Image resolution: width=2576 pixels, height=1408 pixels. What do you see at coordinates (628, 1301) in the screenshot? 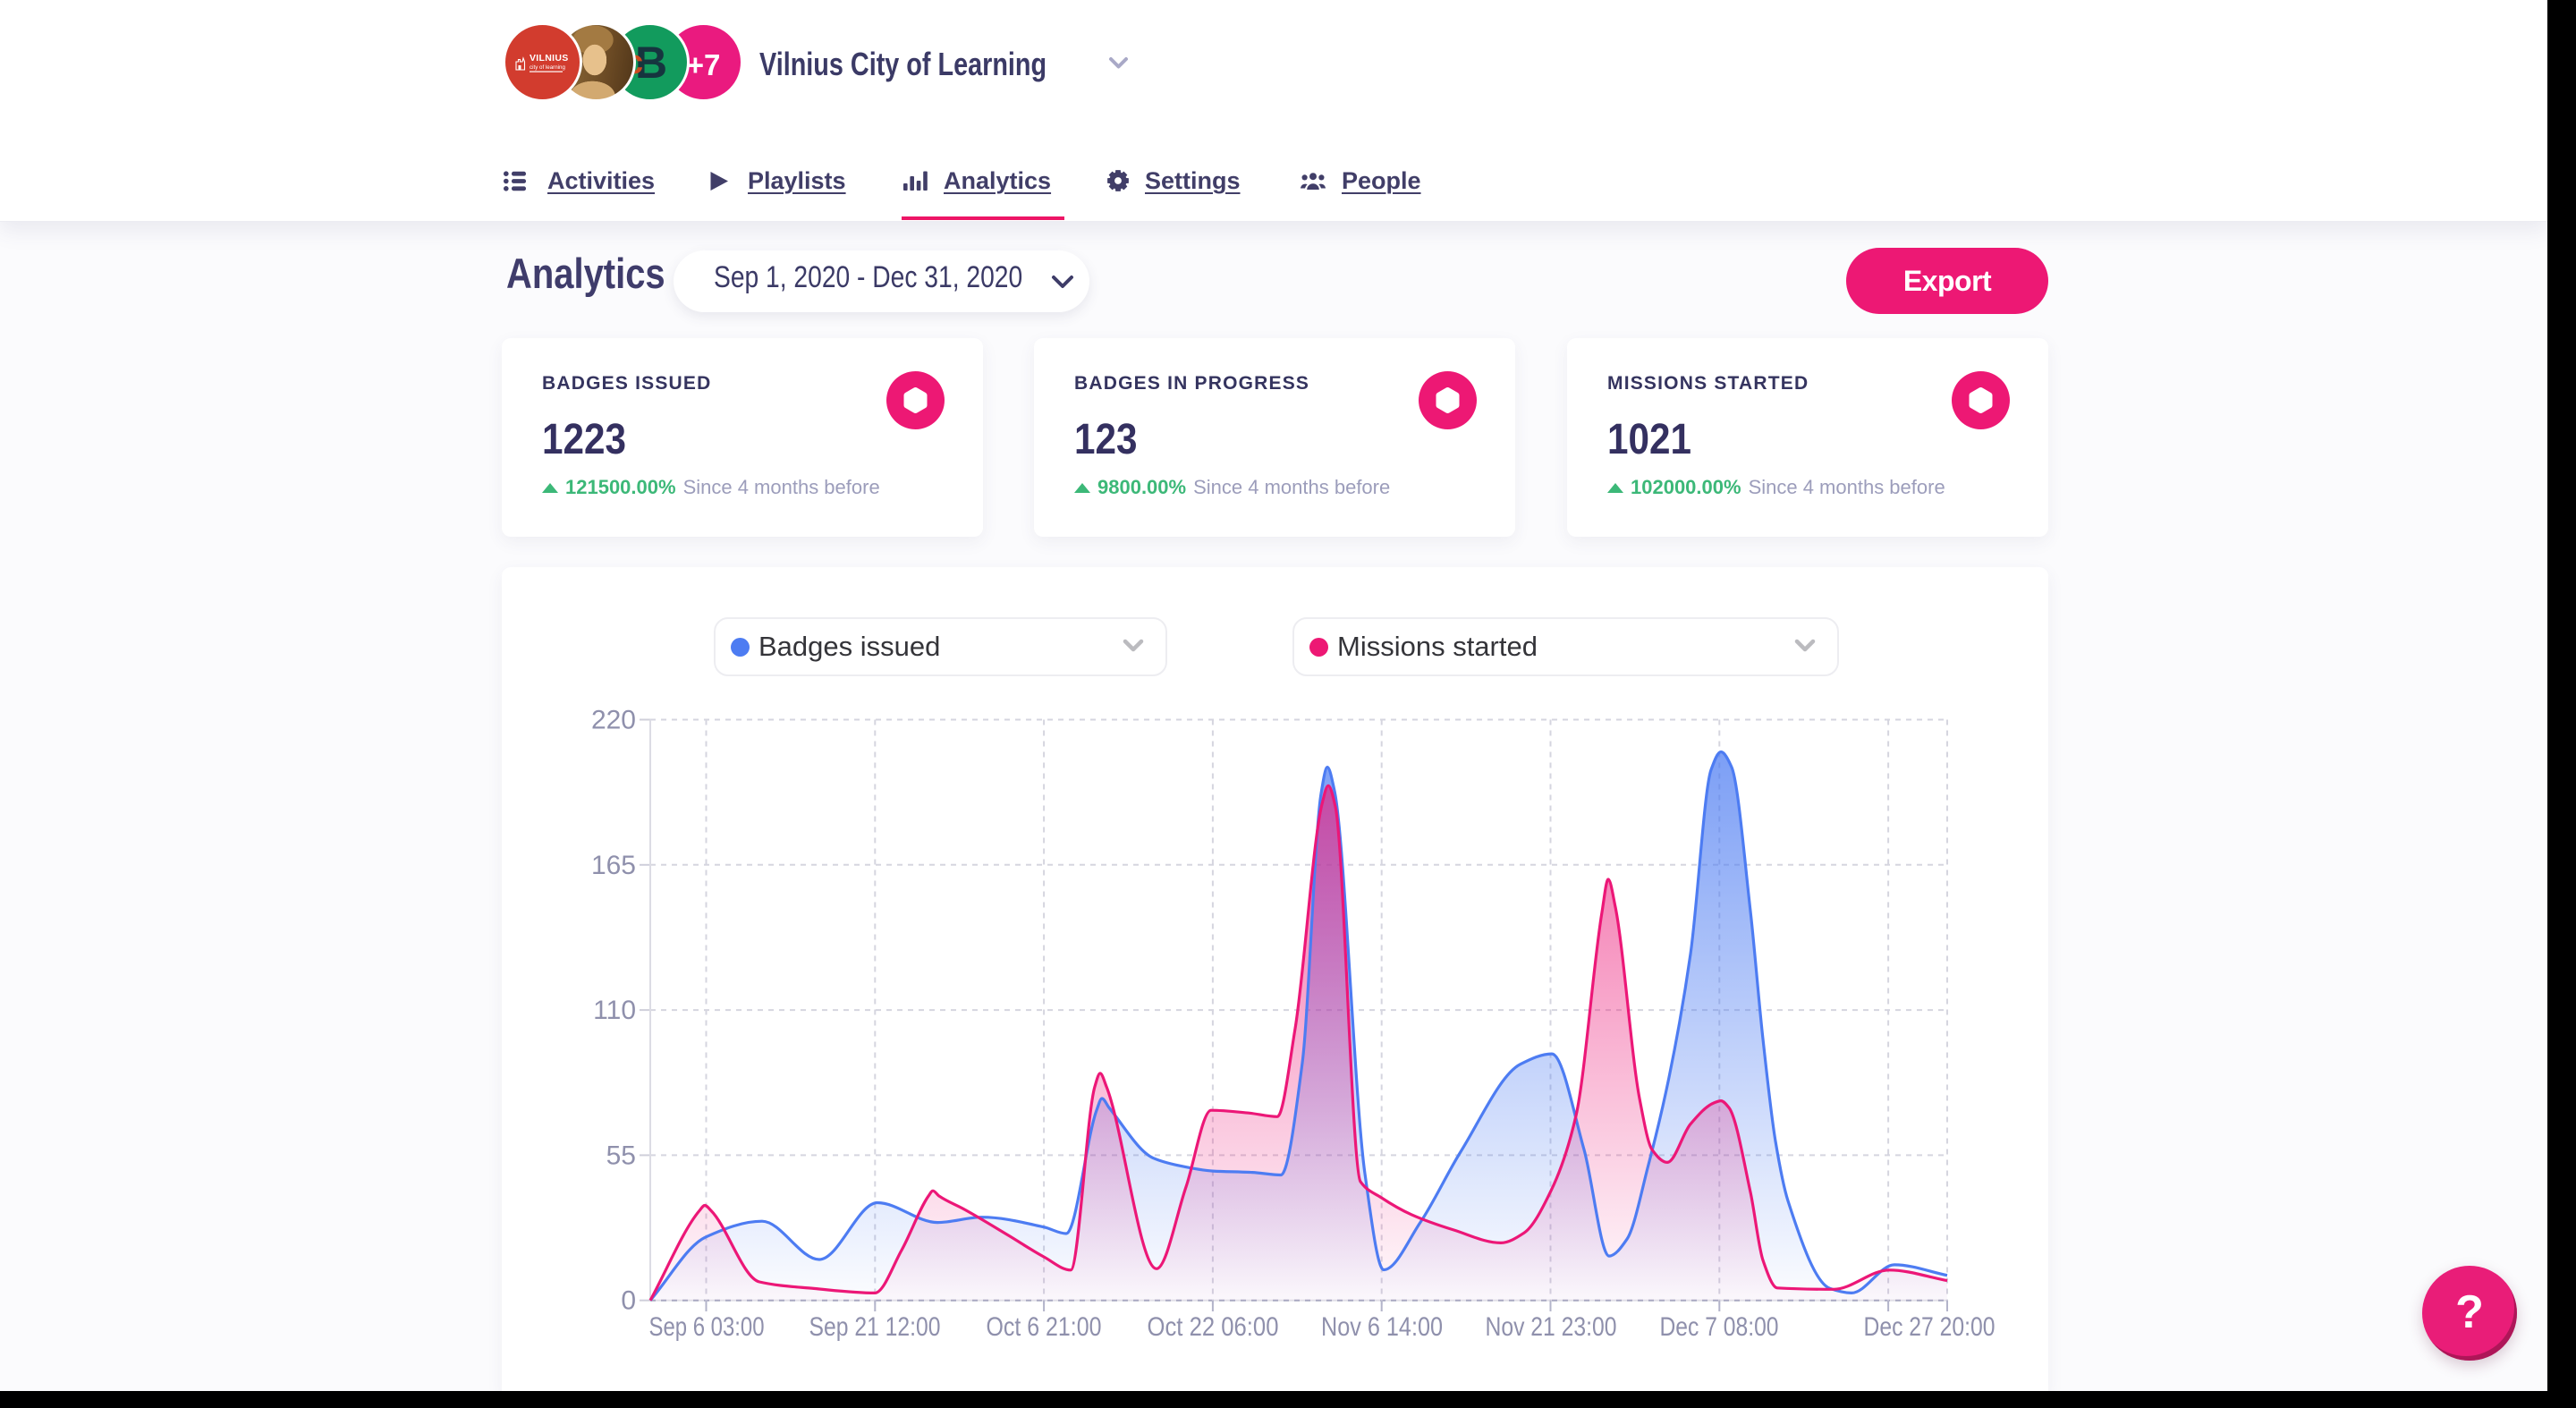
I see `svg-text: 0` at bounding box center [628, 1301].